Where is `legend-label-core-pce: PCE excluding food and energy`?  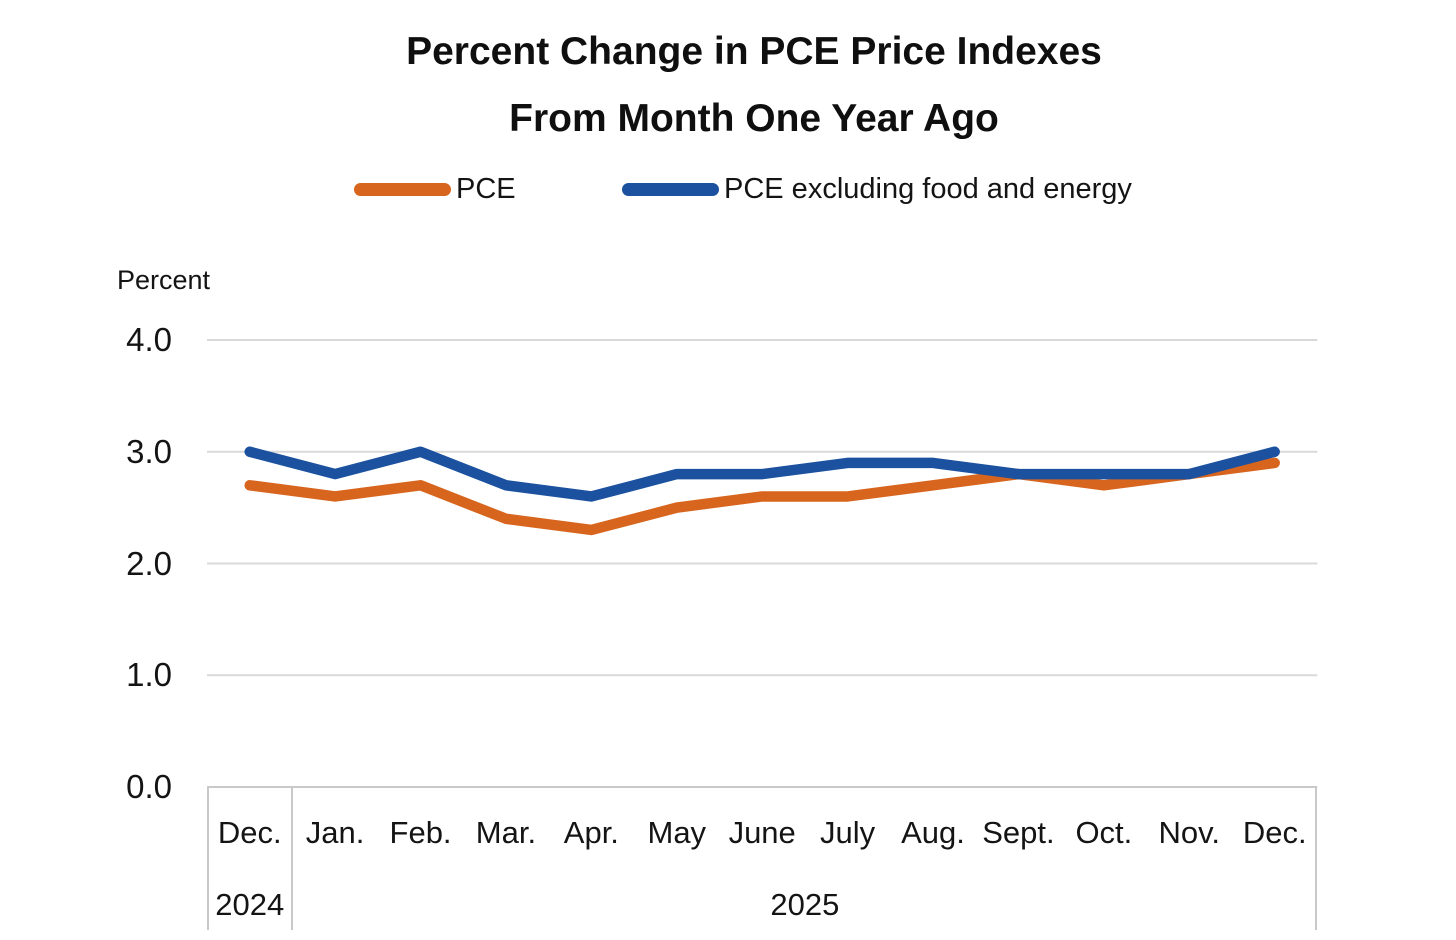
legend-label-core-pce: PCE excluding food and energy is located at coordinates (928, 188).